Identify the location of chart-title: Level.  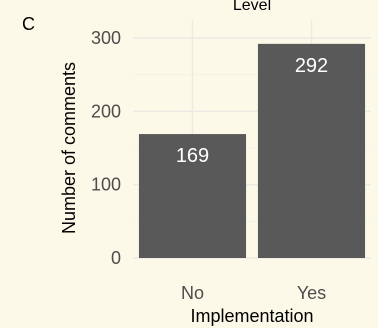
(252, 7).